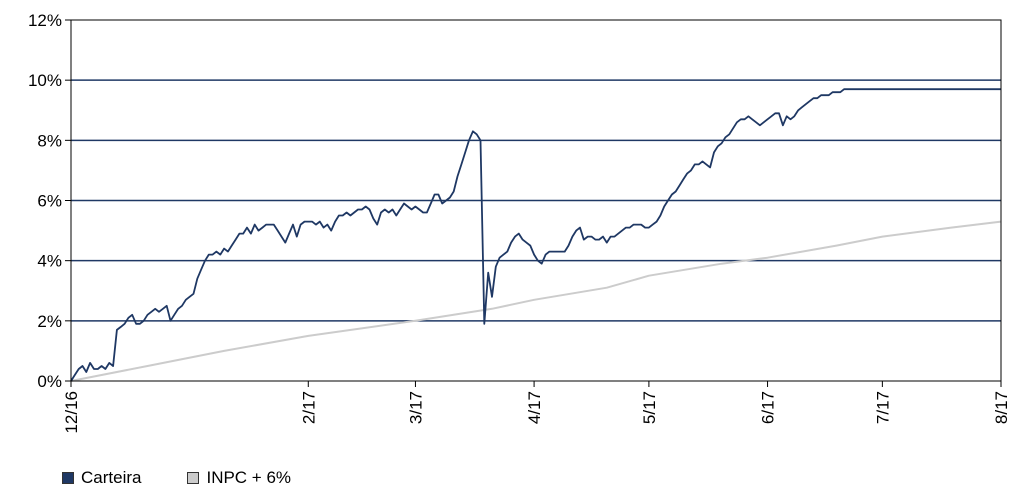 Image resolution: width=1009 pixels, height=488 pixels. What do you see at coordinates (882, 407) in the screenshot?
I see `x-tick-label: 7/17` at bounding box center [882, 407].